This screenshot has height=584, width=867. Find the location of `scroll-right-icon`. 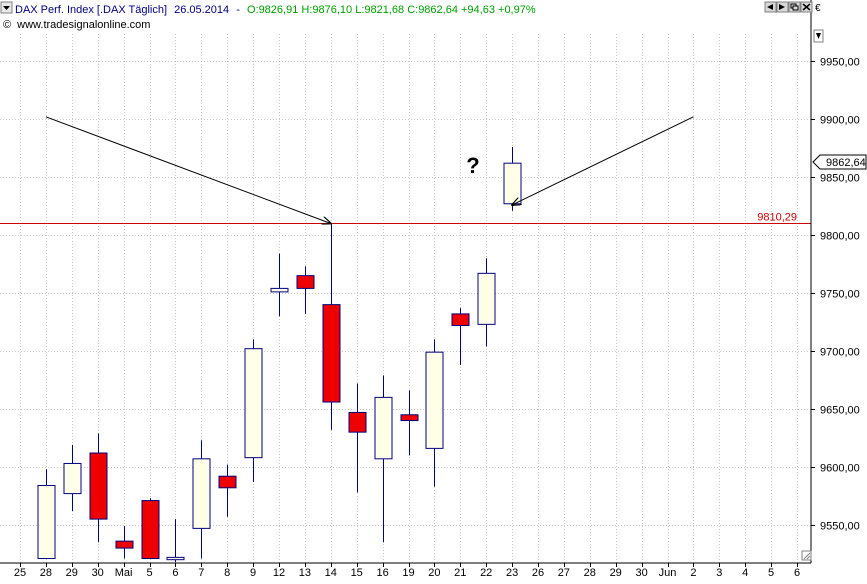

scroll-right-icon is located at coordinates (782, 7).